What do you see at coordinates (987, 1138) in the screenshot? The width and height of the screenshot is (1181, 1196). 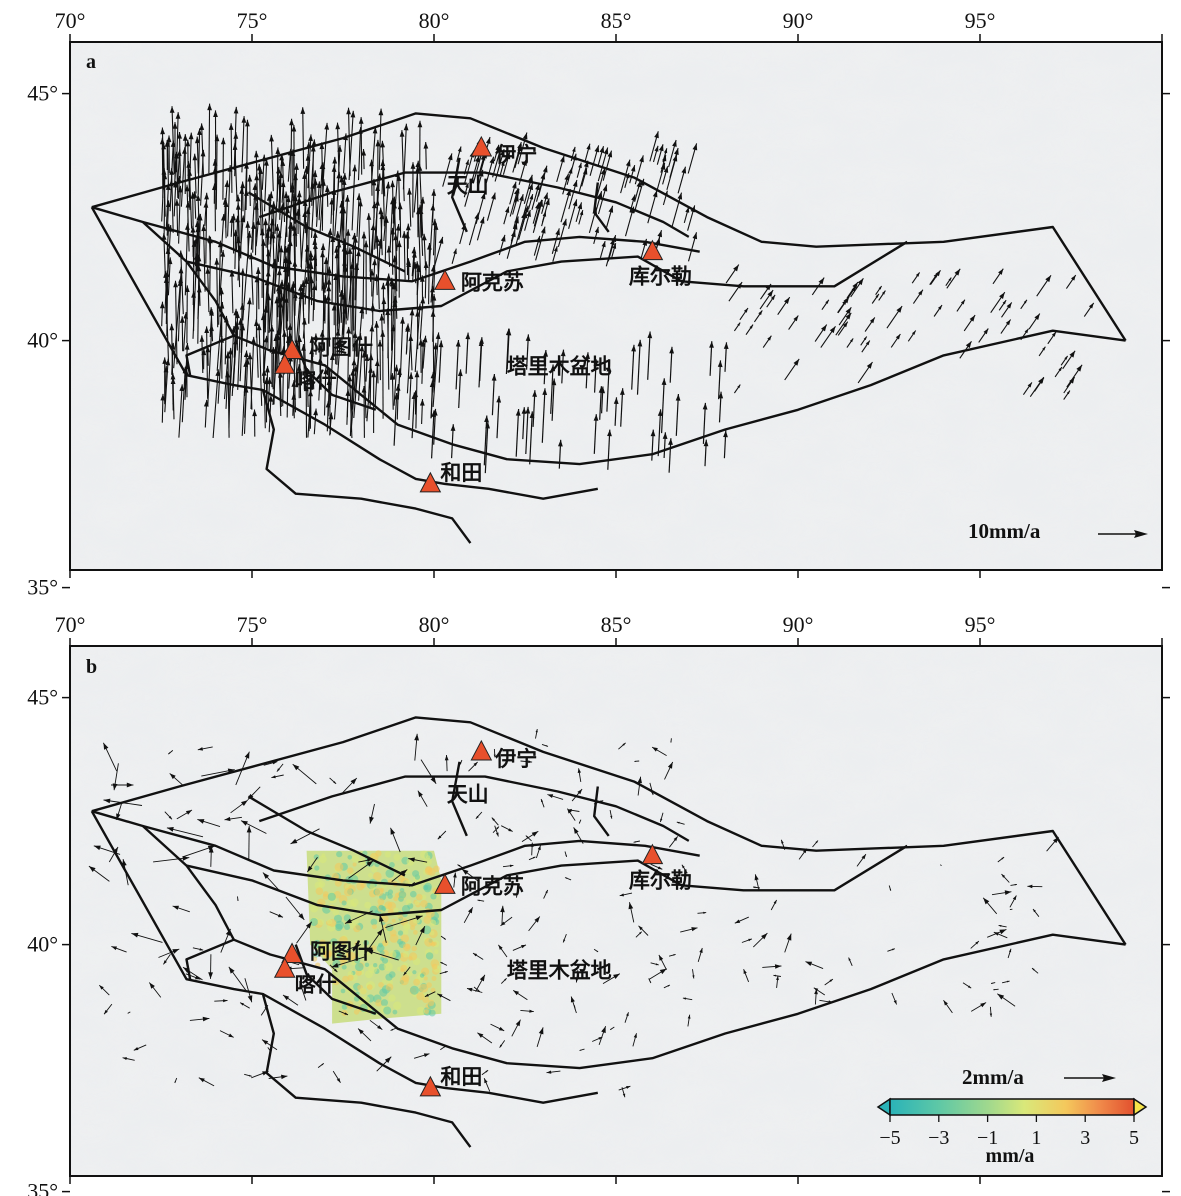 I see `colorbar-tick-label: −1` at bounding box center [987, 1138].